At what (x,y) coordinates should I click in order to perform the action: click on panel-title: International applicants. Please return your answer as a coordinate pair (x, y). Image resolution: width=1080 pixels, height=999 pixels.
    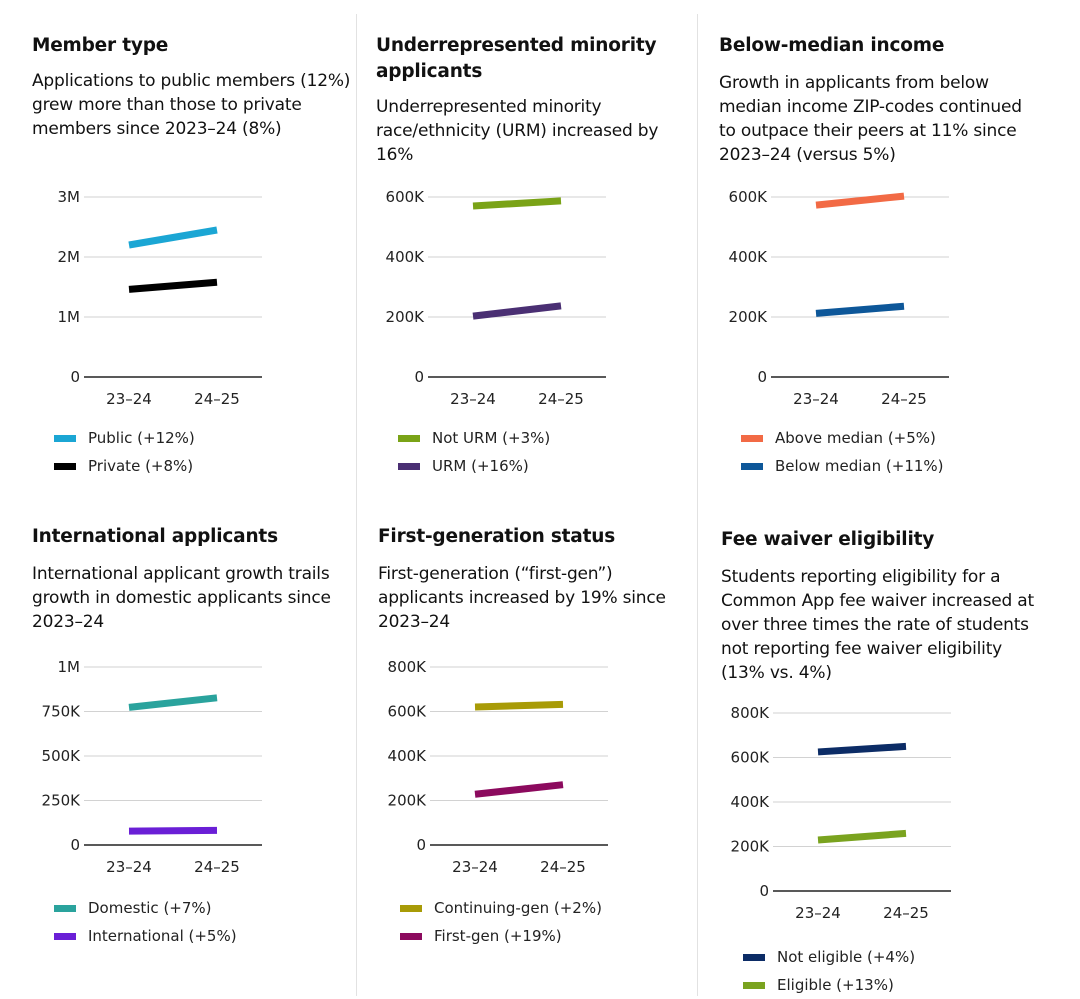
    Looking at the image, I should click on (155, 536).